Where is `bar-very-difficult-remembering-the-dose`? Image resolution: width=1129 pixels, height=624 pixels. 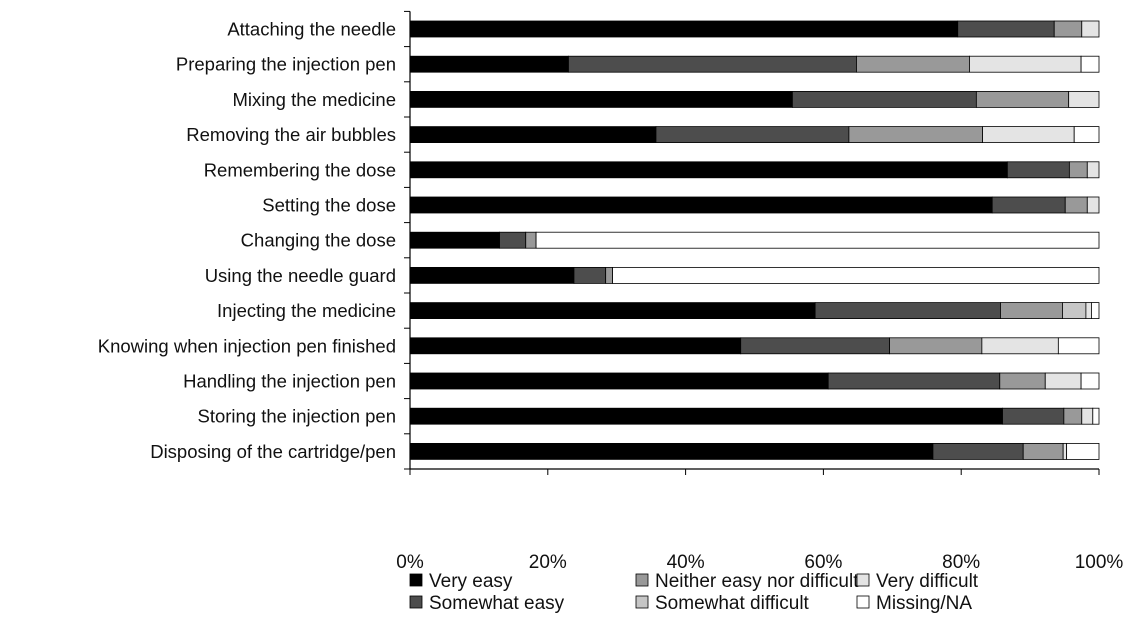 bar-very-difficult-remembering-the-dose is located at coordinates (1093, 170).